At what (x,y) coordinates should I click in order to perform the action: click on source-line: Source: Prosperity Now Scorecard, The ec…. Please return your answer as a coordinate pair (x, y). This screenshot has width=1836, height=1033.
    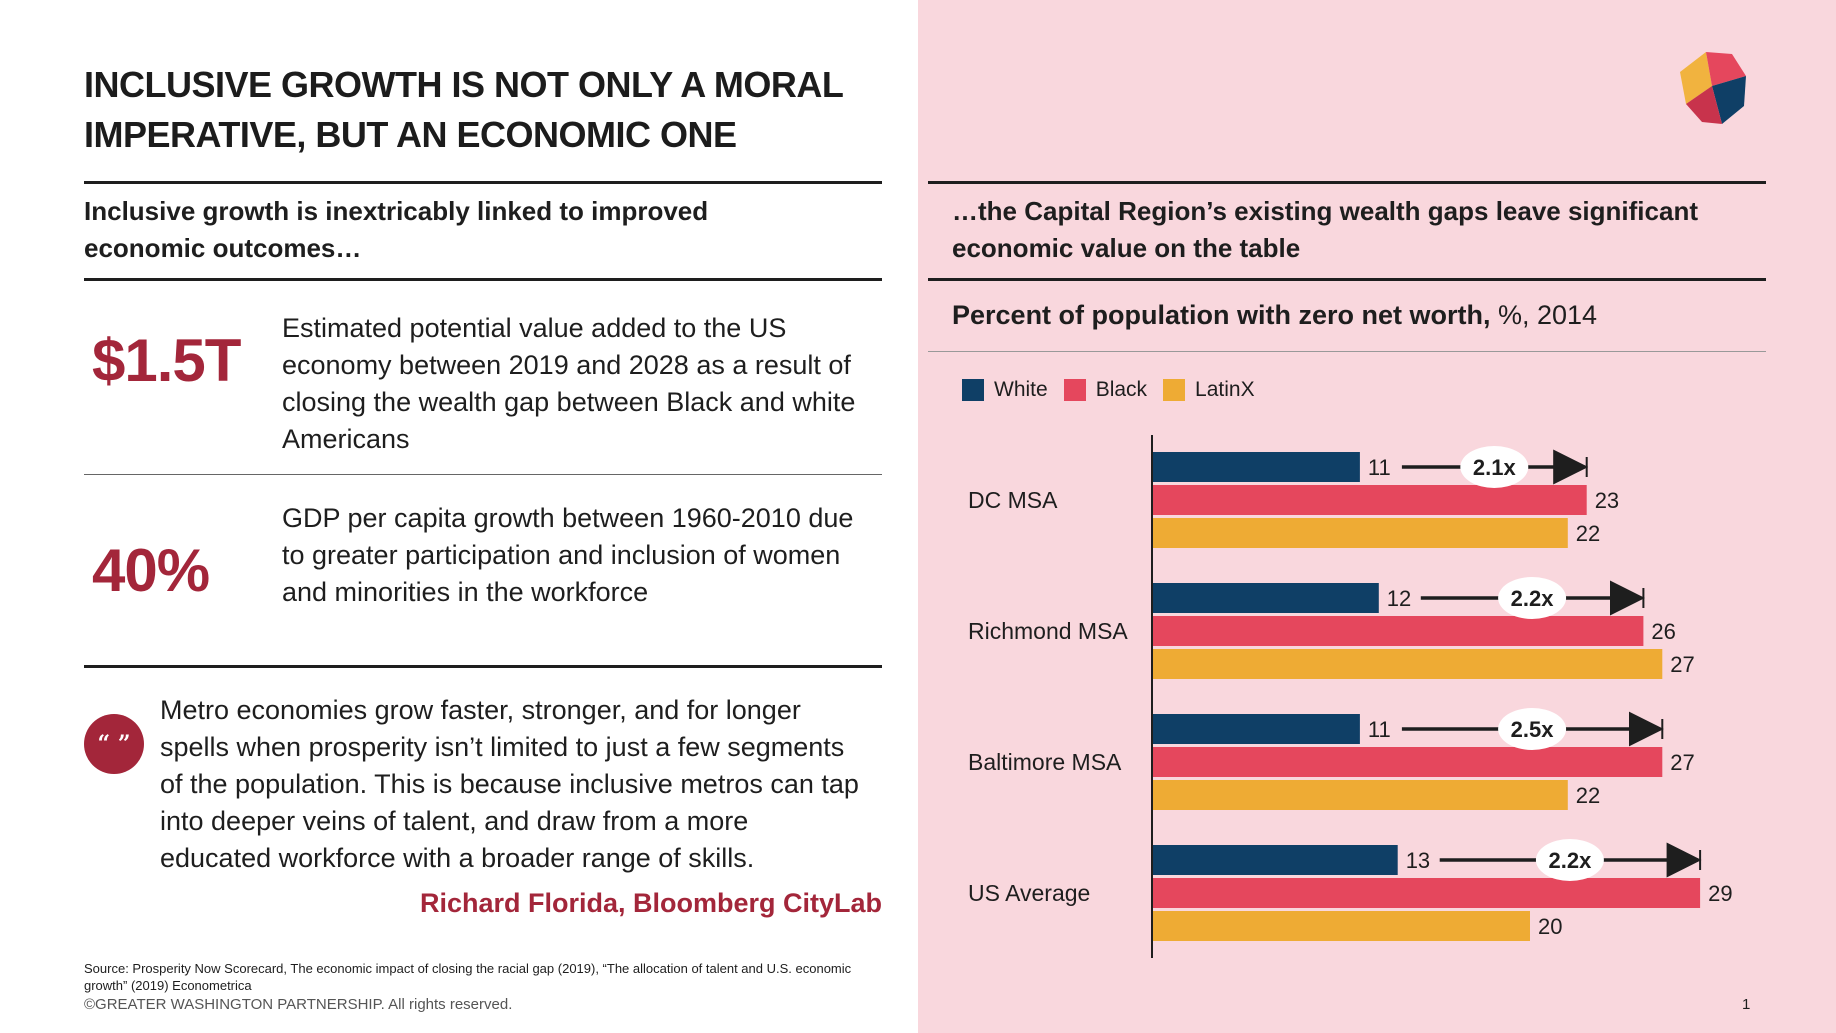
    Looking at the image, I should click on (468, 968).